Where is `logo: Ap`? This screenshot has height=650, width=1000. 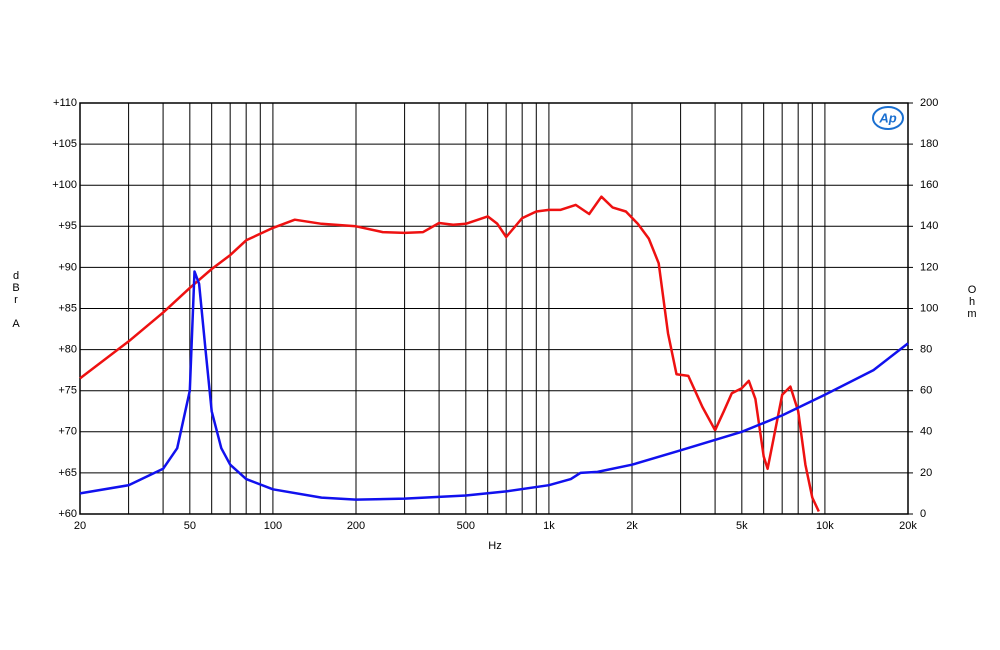 logo: Ap is located at coordinates (887, 117).